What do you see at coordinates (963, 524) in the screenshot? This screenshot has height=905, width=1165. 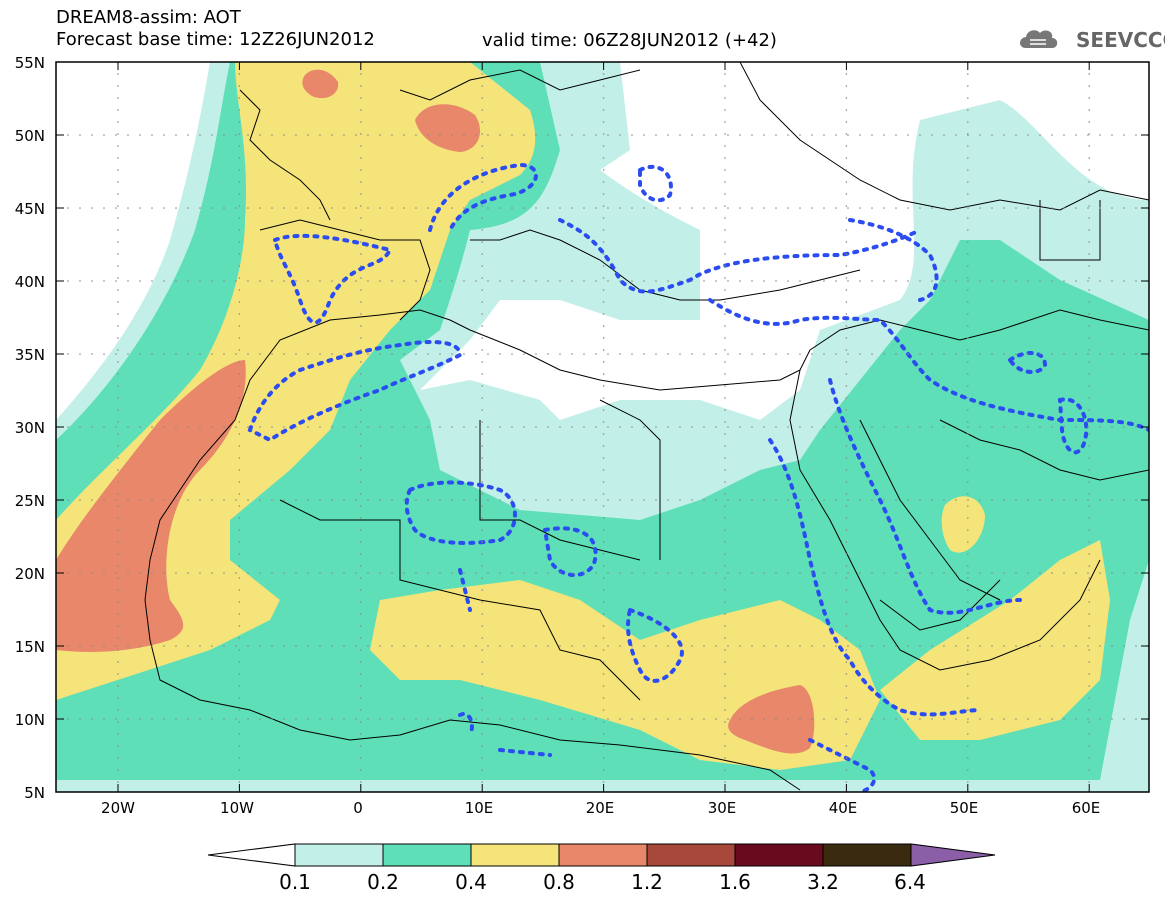 I see `aot-0-4-region-gulf` at bounding box center [963, 524].